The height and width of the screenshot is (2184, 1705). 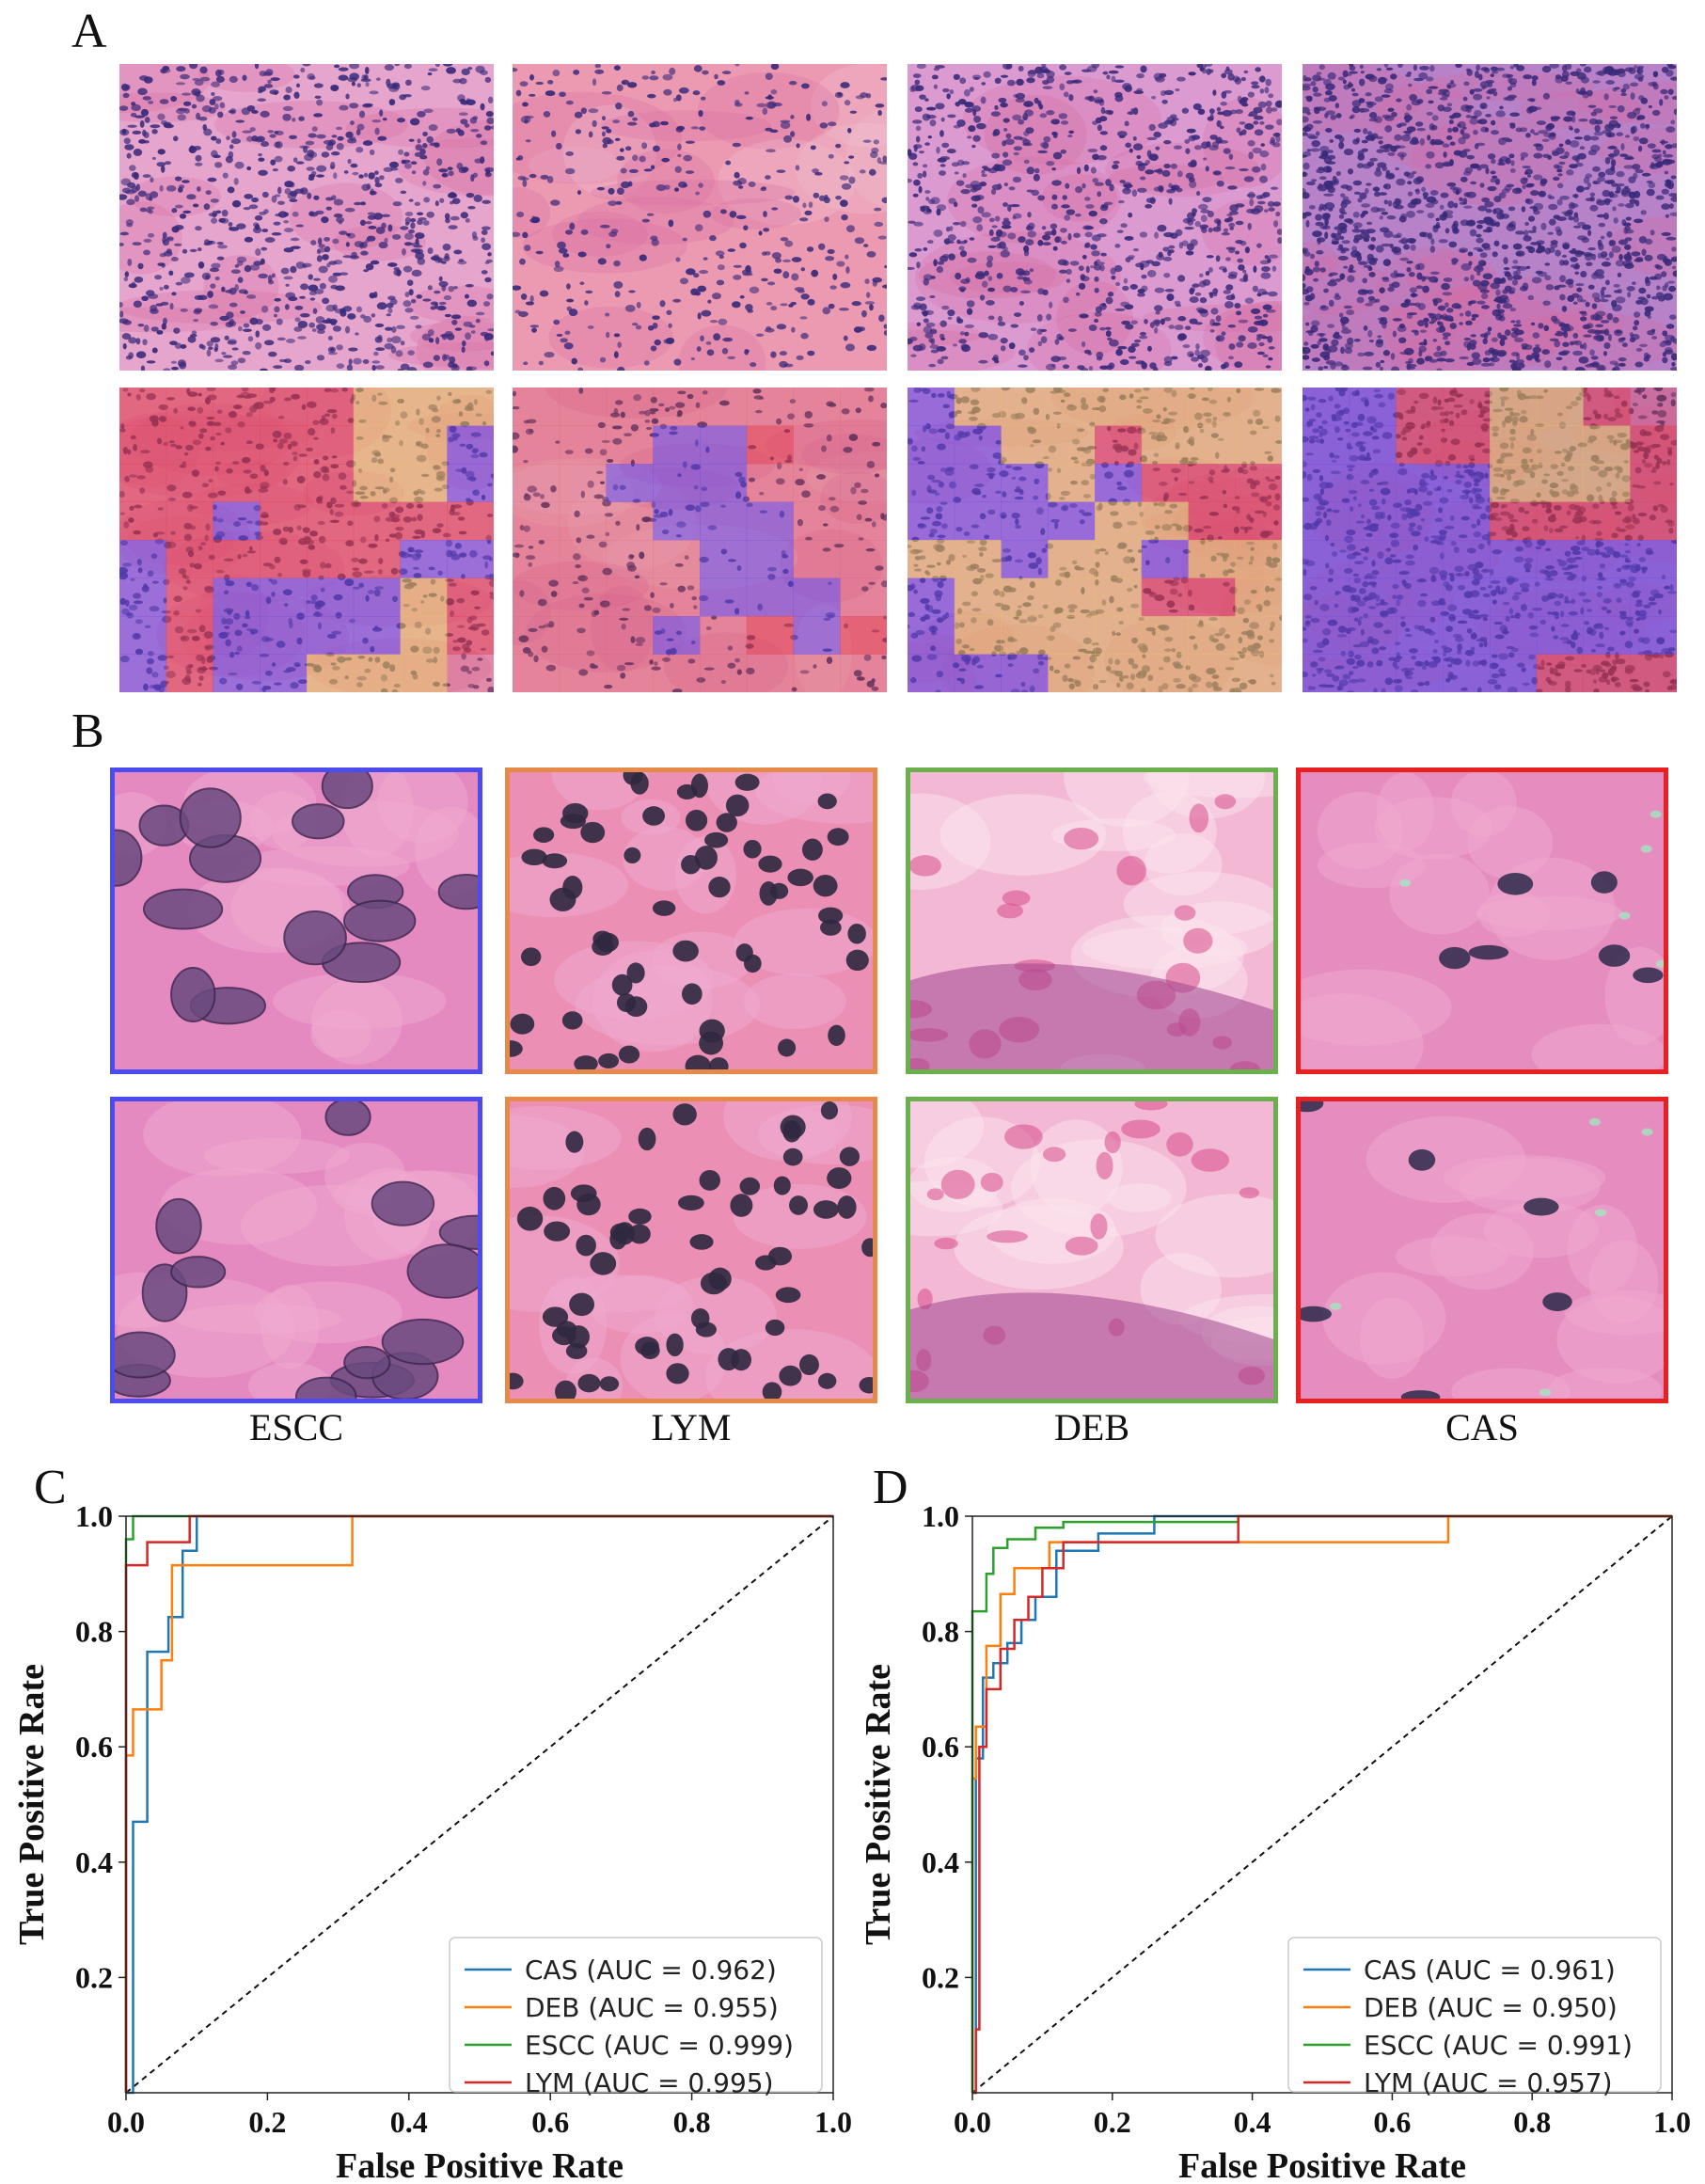 I want to click on chart-d-curve-deb, so click(x=1321, y=1803).